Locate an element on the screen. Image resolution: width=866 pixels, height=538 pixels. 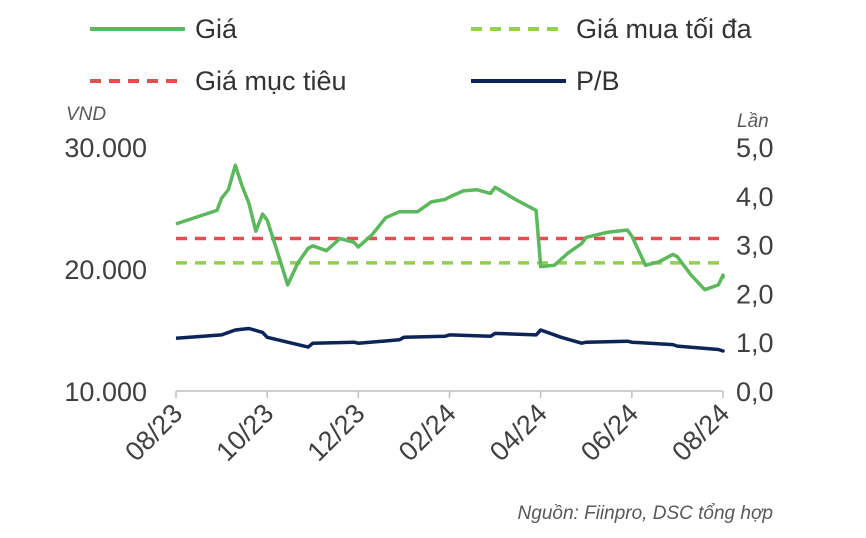
x-tick-label: 06/24 is located at coordinates (609, 432).